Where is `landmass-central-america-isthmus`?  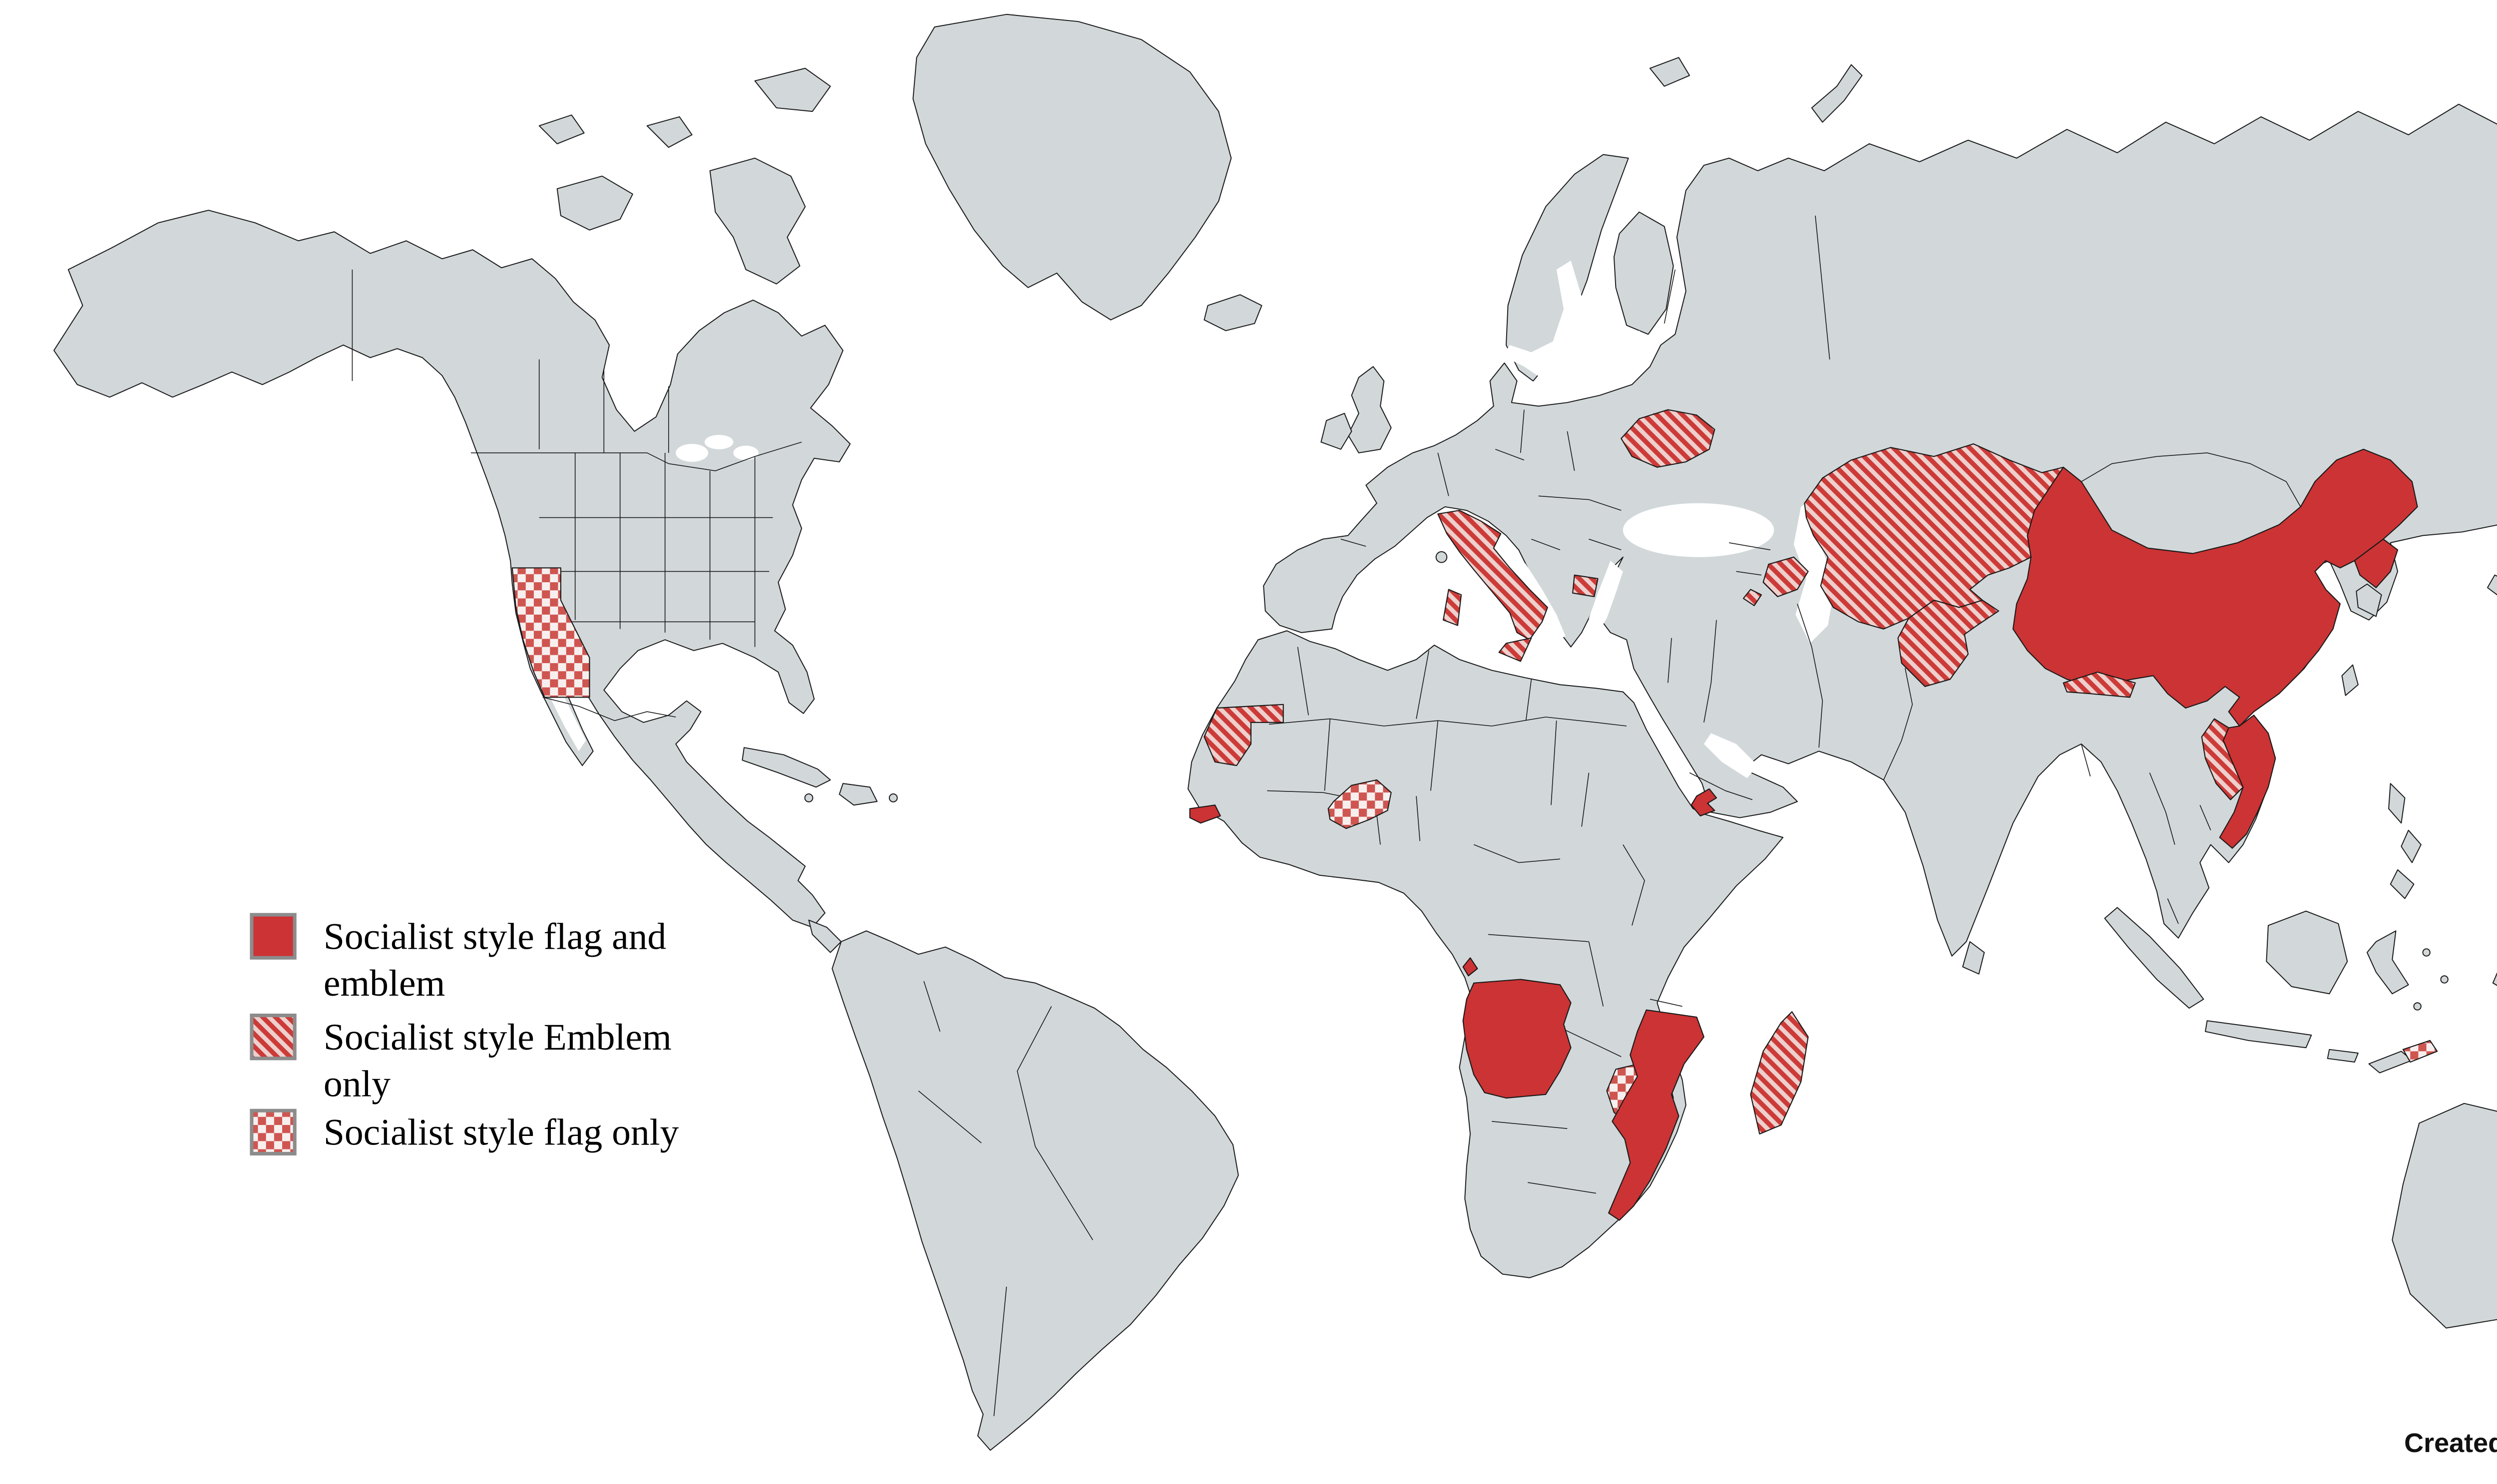 landmass-central-america-isthmus is located at coordinates (825, 936).